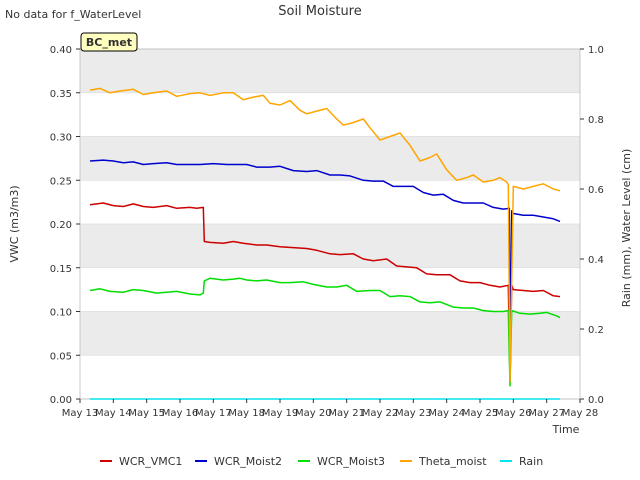 This screenshot has height=480, width=640. Describe the element at coordinates (596, 260) in the screenshot. I see `y2-tick-label: 0.4` at that location.